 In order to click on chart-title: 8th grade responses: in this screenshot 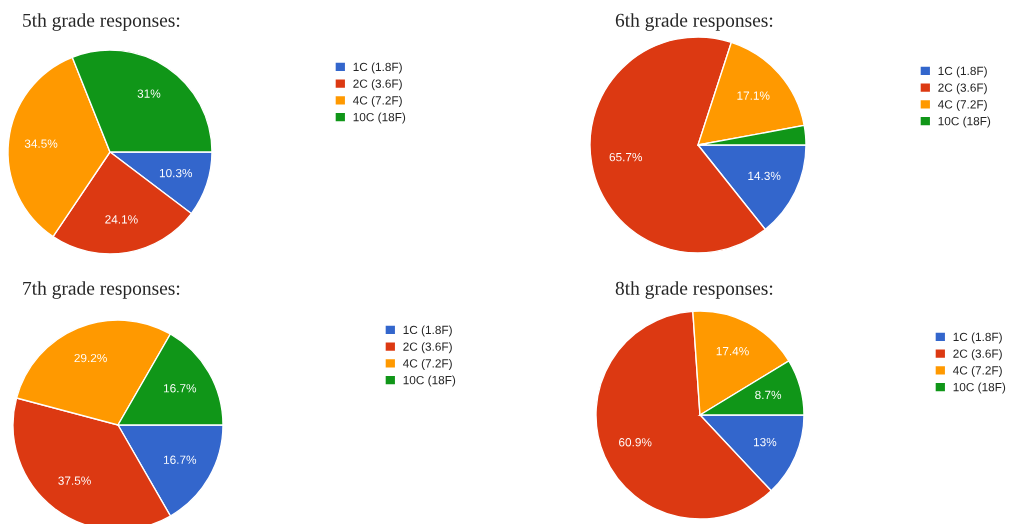, I will do `click(694, 290)`.